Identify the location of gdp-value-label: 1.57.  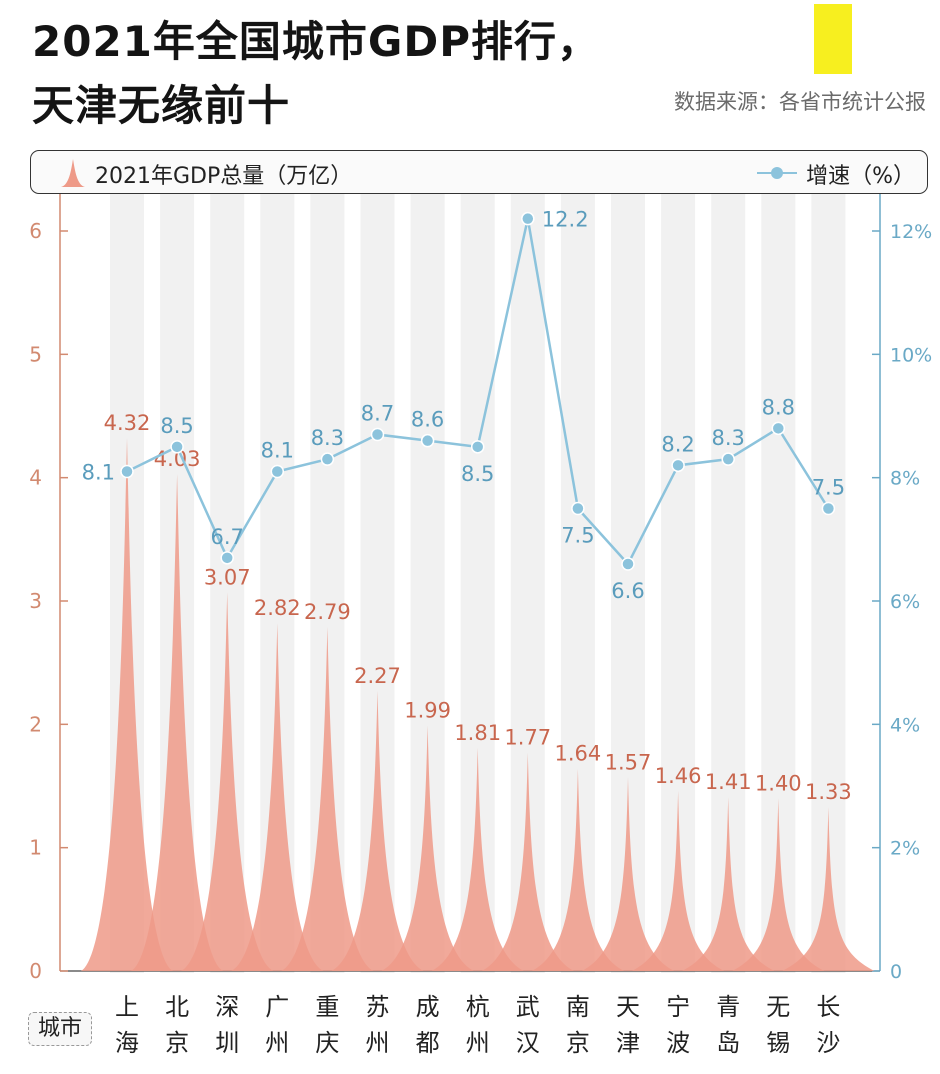
(628, 762).